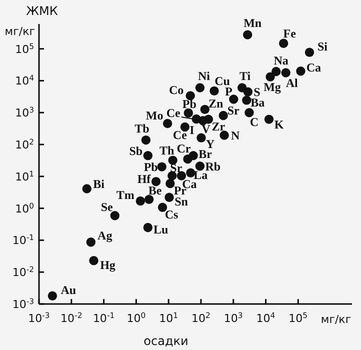  I want to click on y-tick-label: 10$^{5}$, so click(24, 48).